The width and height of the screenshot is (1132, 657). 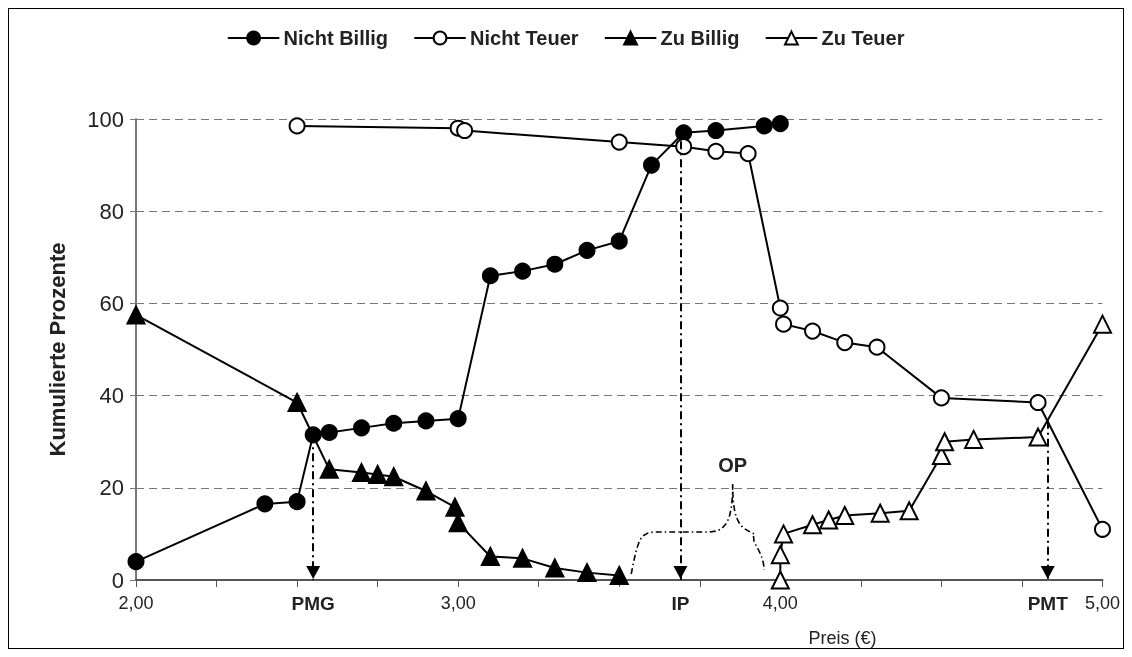 I want to click on ref-line-label: IP, so click(x=680, y=603).